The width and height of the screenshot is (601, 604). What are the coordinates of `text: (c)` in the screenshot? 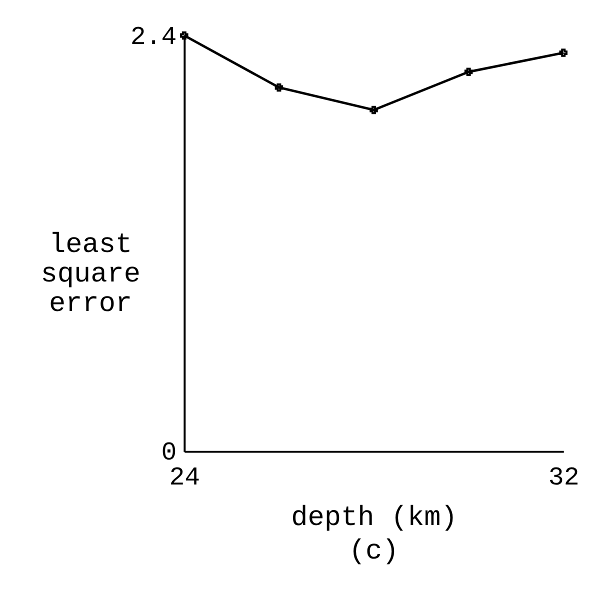 It's located at (373, 552).